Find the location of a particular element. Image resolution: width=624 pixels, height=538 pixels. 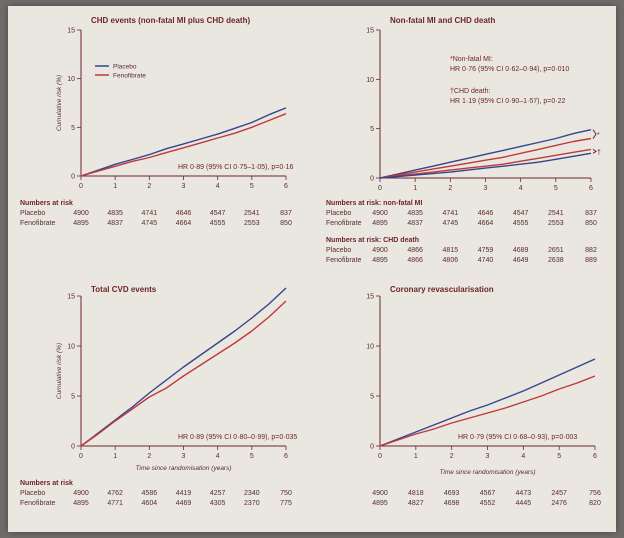

risk-cell: 4555 is located at coordinates (521, 223).